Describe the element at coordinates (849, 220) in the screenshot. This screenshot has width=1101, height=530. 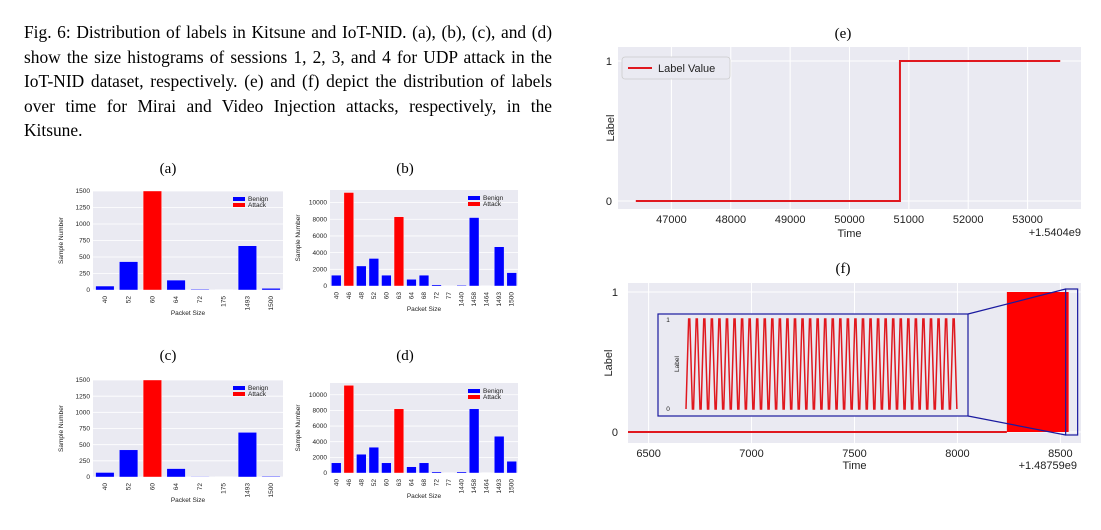
I see `x-tick-label: 50000` at that location.